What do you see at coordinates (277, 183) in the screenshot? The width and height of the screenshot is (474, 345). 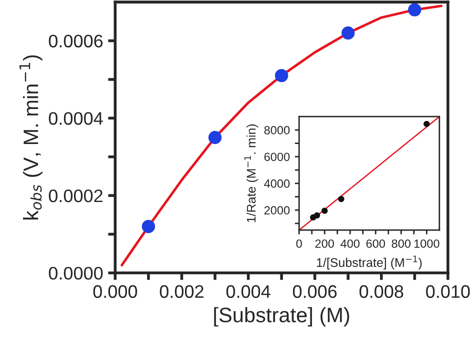 I see `y-tick-label: 4000` at bounding box center [277, 183].